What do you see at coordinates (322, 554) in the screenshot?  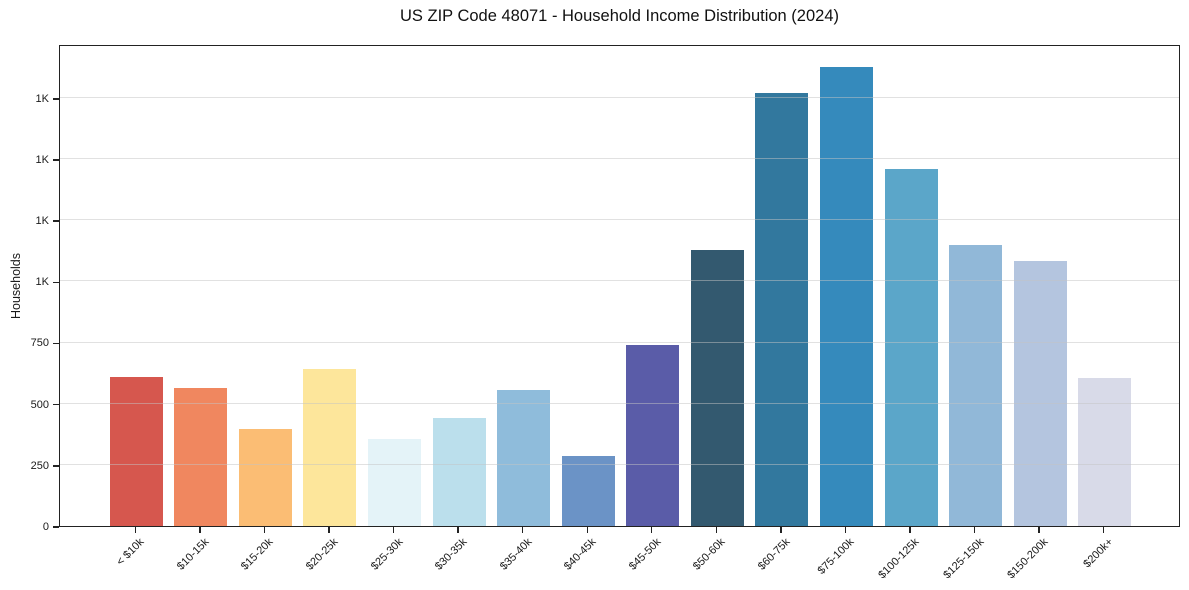 I see `x-tick-label: $20-25k` at bounding box center [322, 554].